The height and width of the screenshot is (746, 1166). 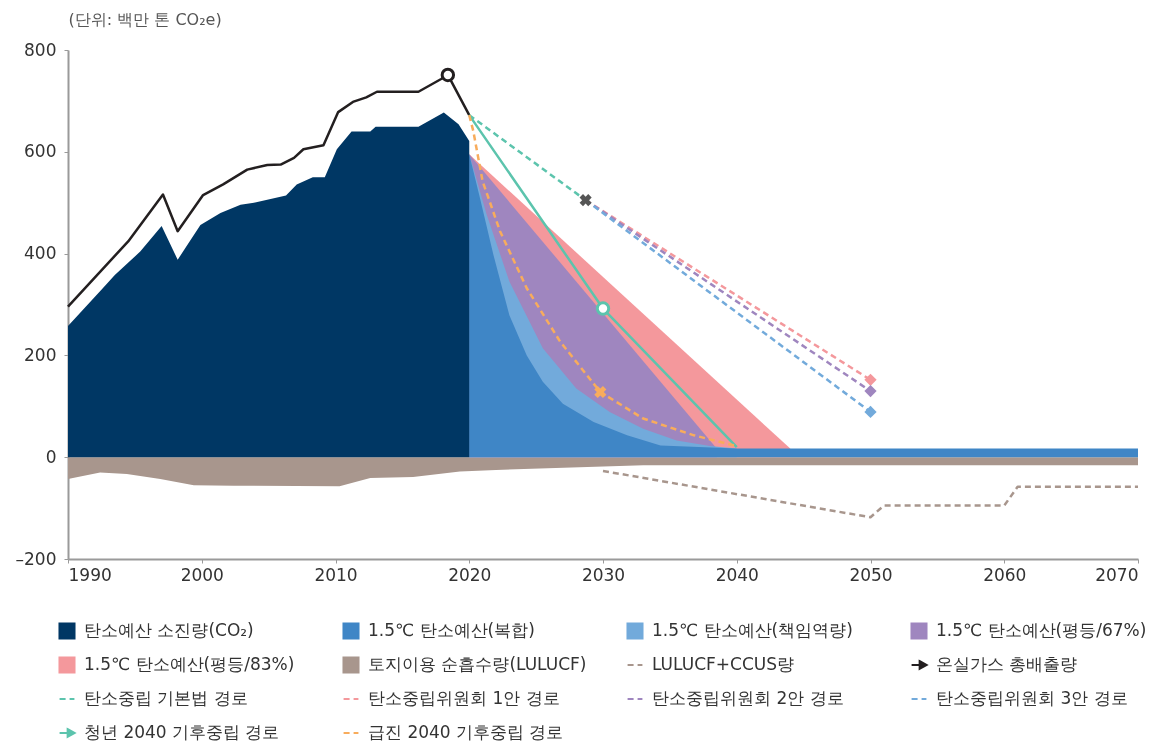 I want to click on legend-label: 온실가스 총배출량, so click(x=1007, y=664).